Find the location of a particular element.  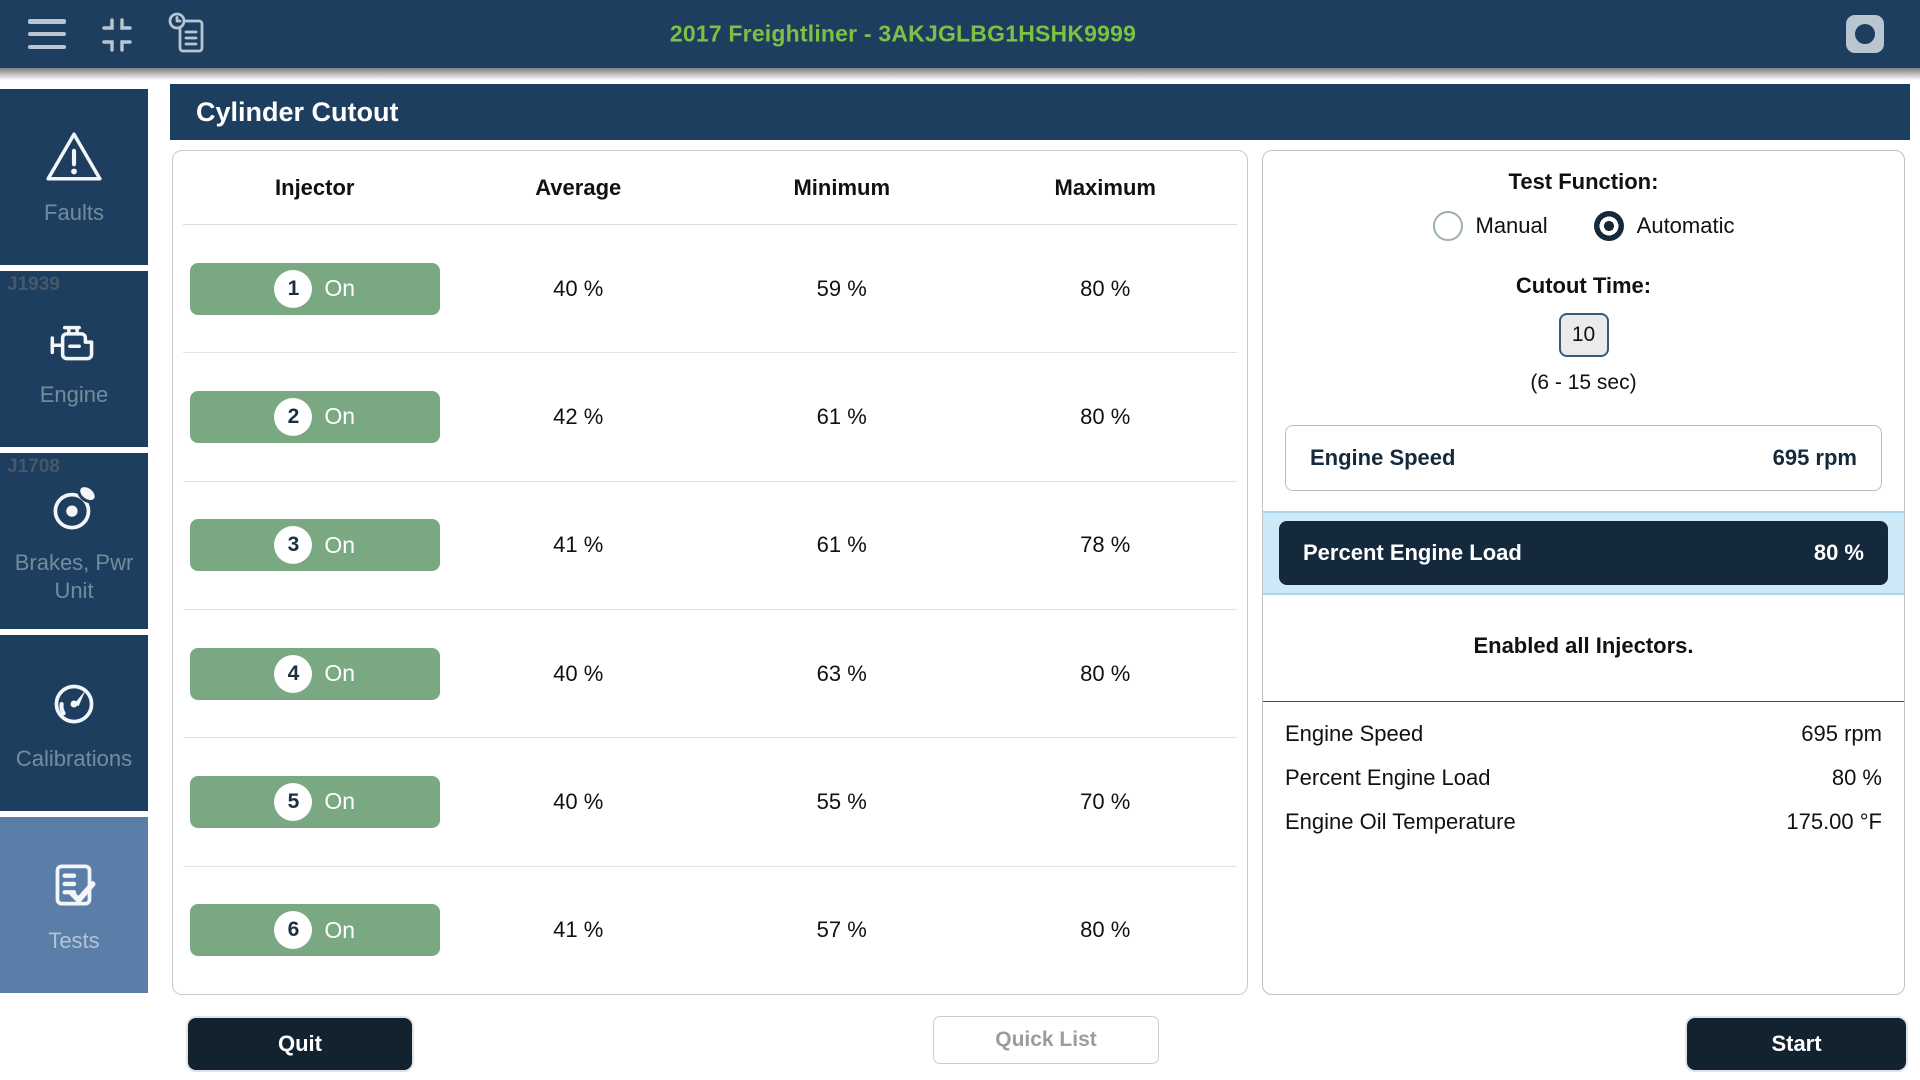

minimum-value: 59 % is located at coordinates (841, 288).